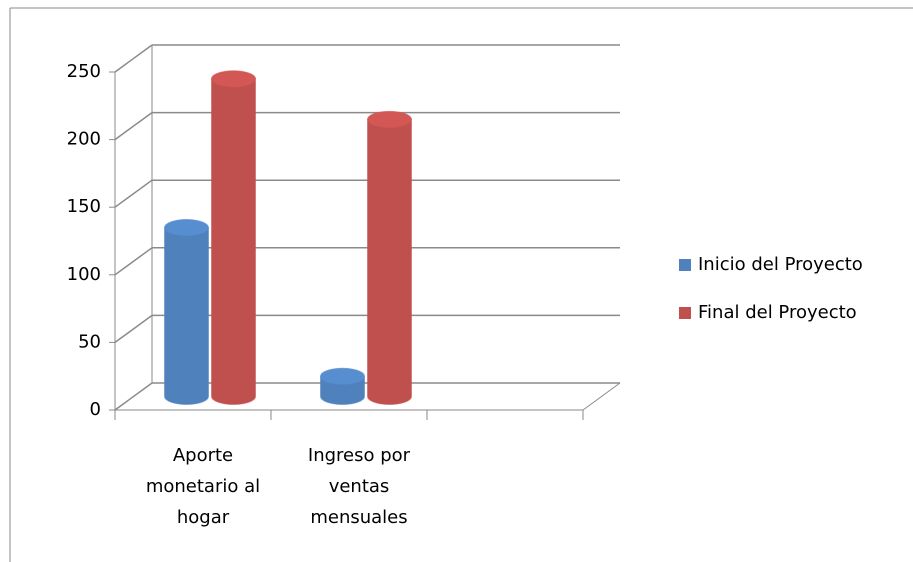 The height and width of the screenshot is (562, 913). I want to click on y-tick-label: 150, so click(84, 206).